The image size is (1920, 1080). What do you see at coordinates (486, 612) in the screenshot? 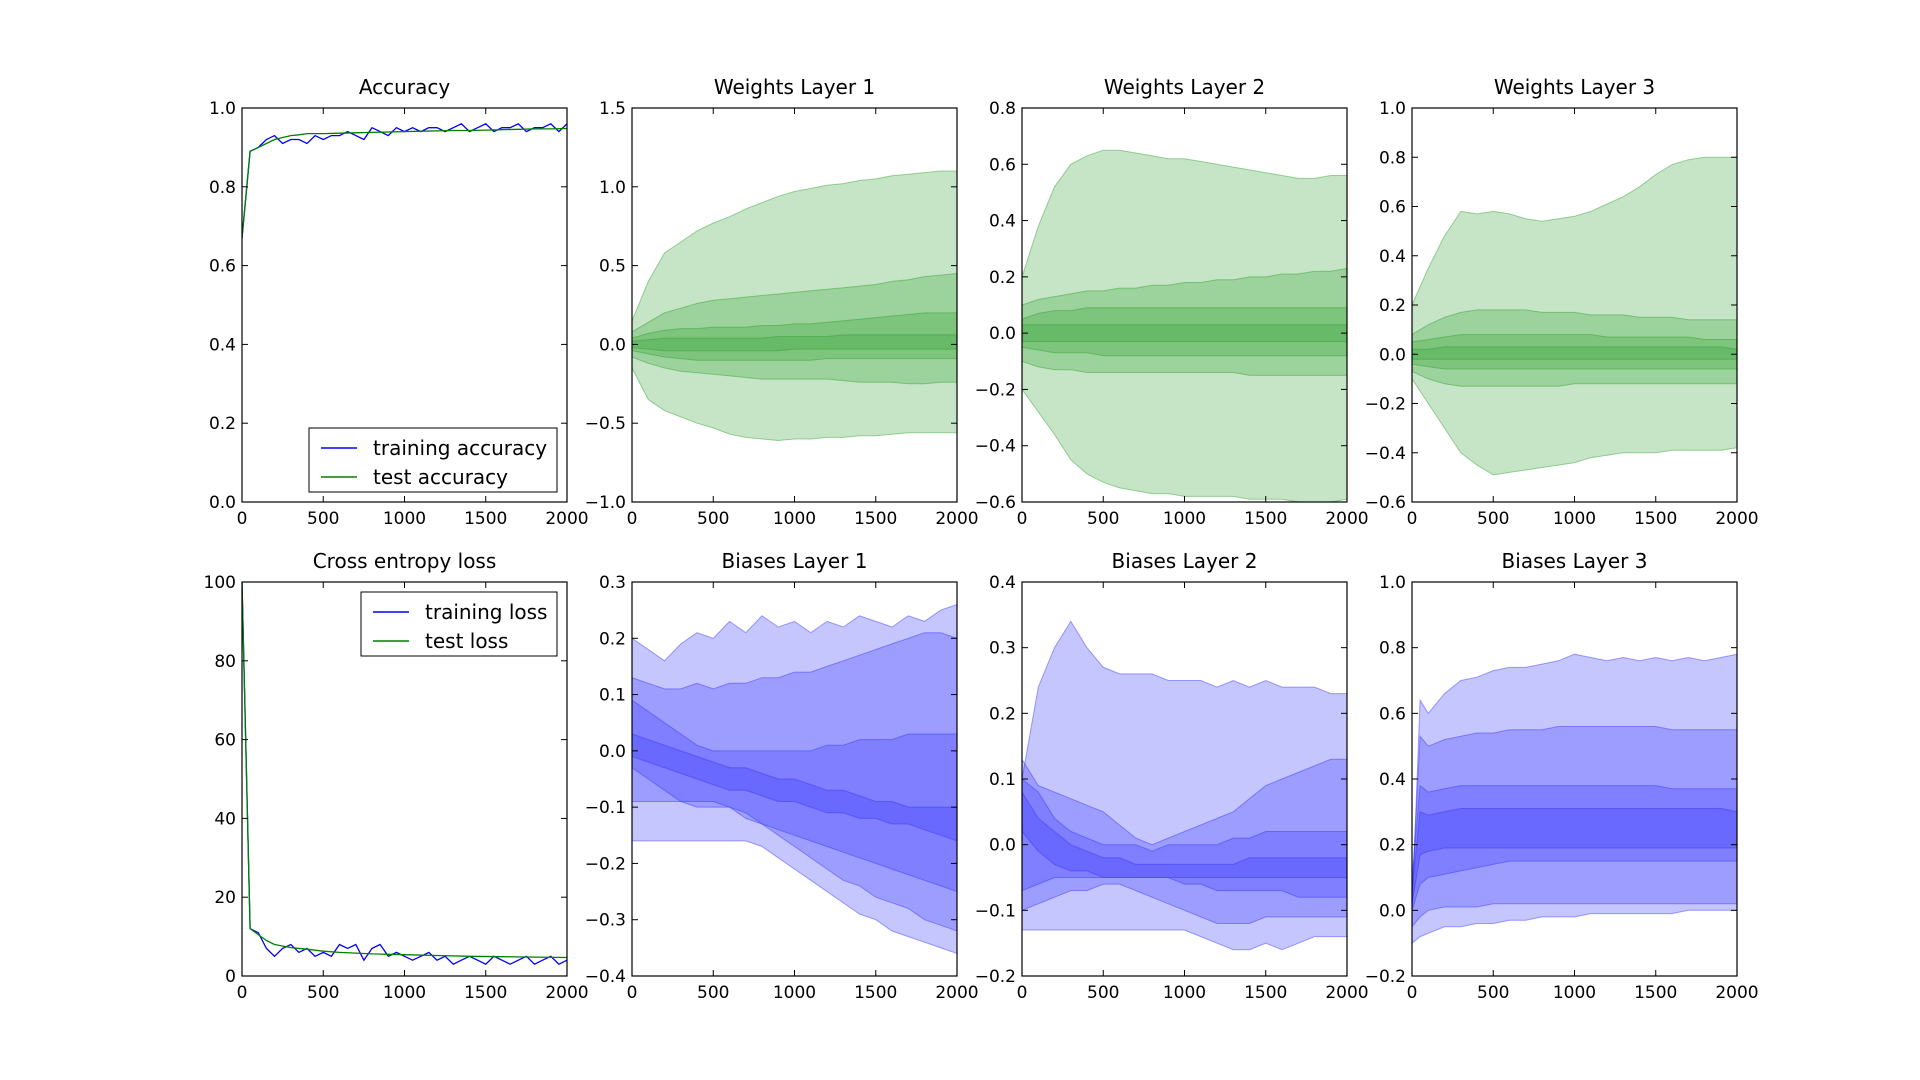
I see `legend-label: training loss` at bounding box center [486, 612].